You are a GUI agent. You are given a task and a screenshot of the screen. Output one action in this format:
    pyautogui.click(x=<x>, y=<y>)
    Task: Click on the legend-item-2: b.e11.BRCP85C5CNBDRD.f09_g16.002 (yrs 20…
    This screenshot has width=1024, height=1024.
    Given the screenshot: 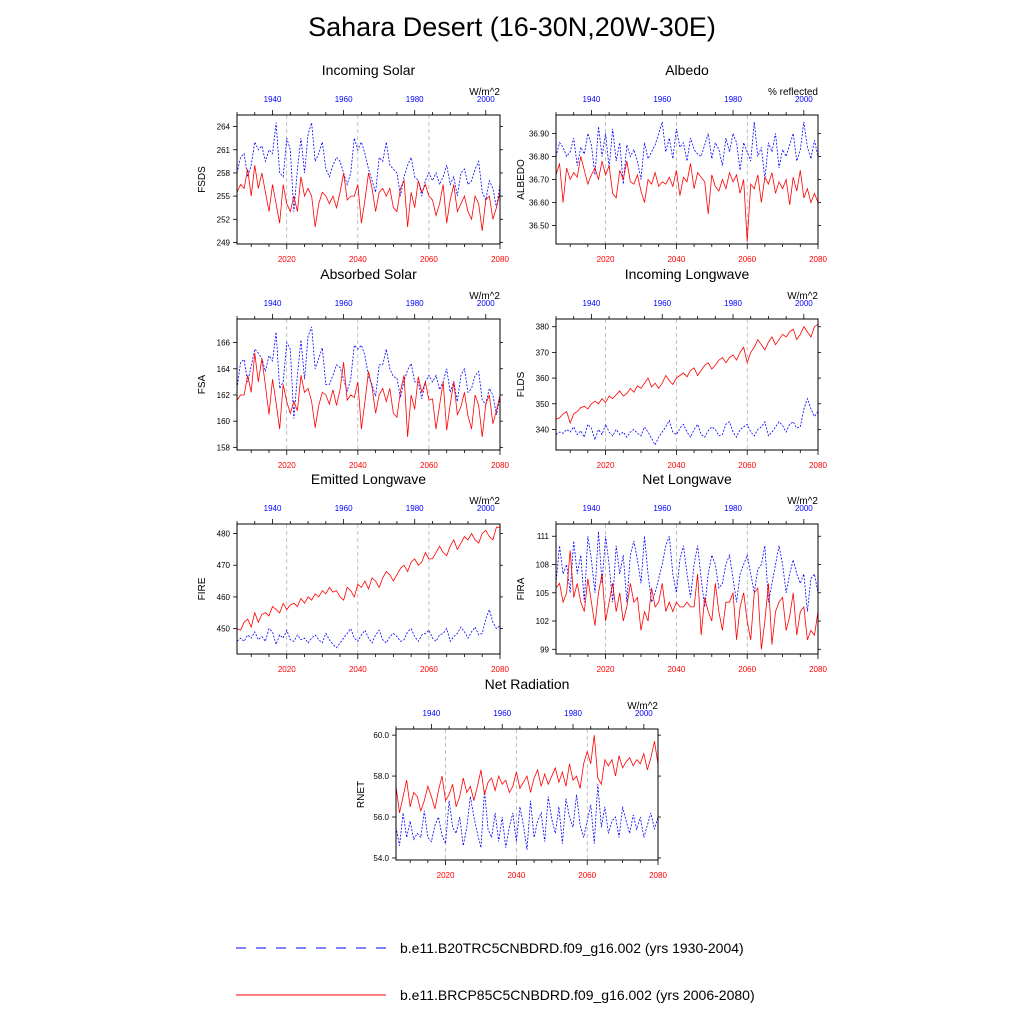 What is the action you would take?
    pyautogui.click(x=495, y=995)
    